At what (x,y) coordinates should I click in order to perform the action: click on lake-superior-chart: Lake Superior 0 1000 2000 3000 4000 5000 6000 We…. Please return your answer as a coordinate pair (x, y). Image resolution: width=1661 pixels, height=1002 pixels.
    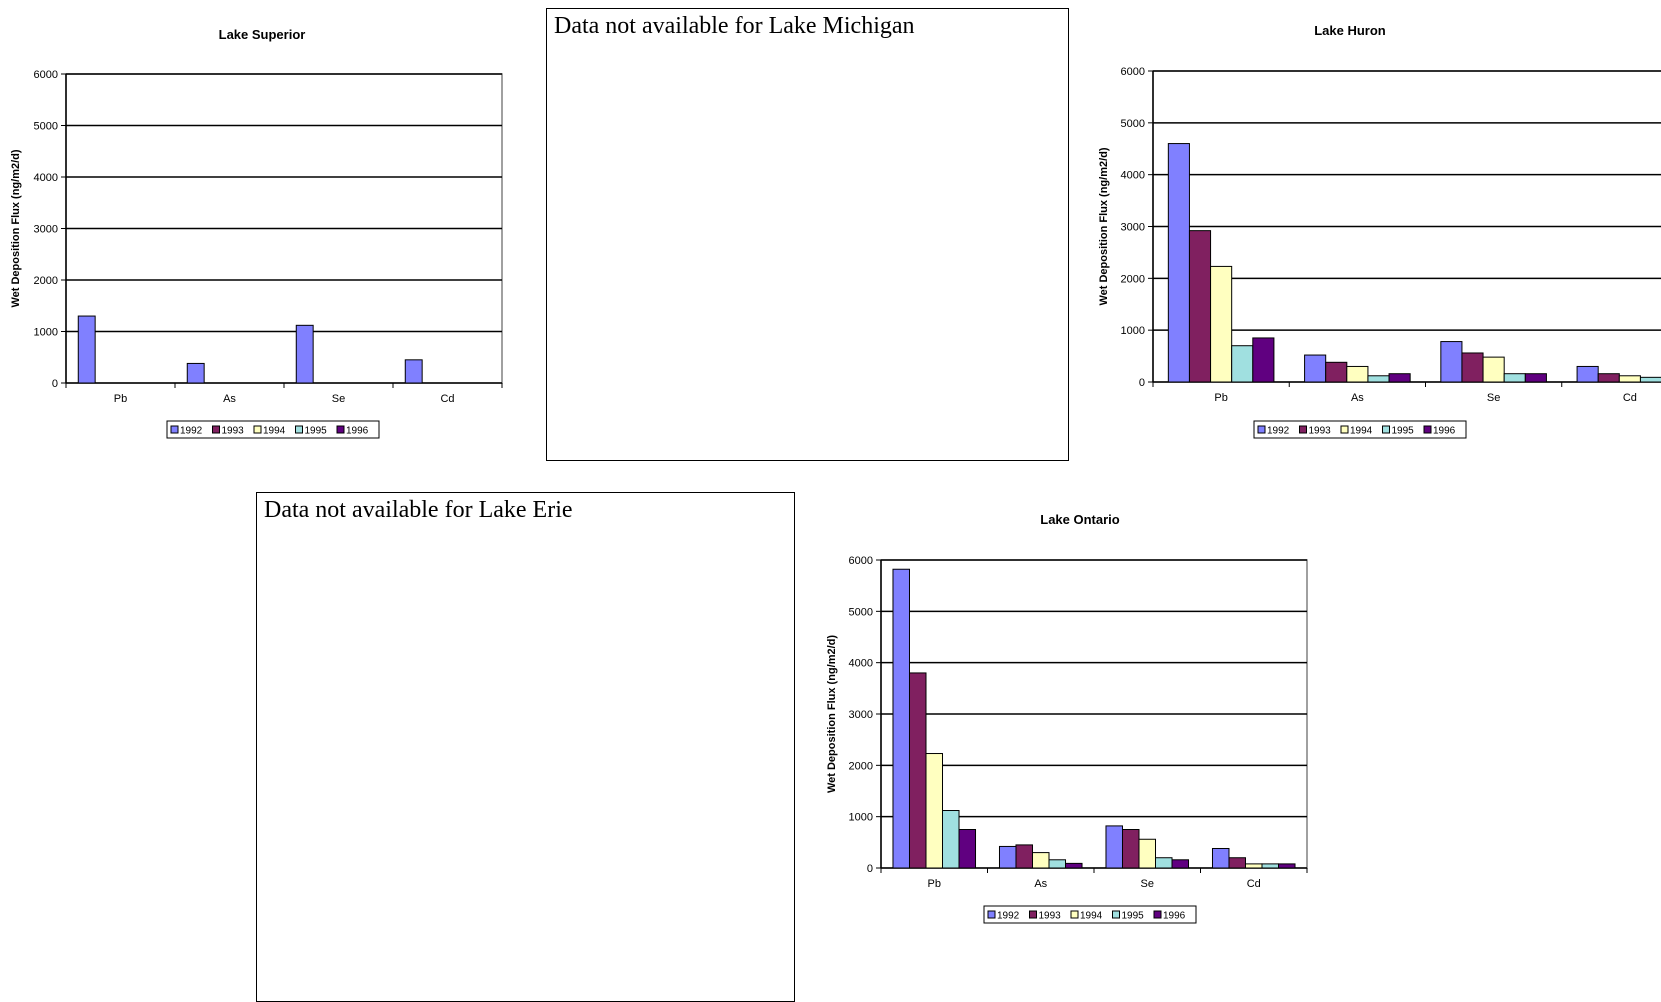
    Looking at the image, I should click on (256, 233).